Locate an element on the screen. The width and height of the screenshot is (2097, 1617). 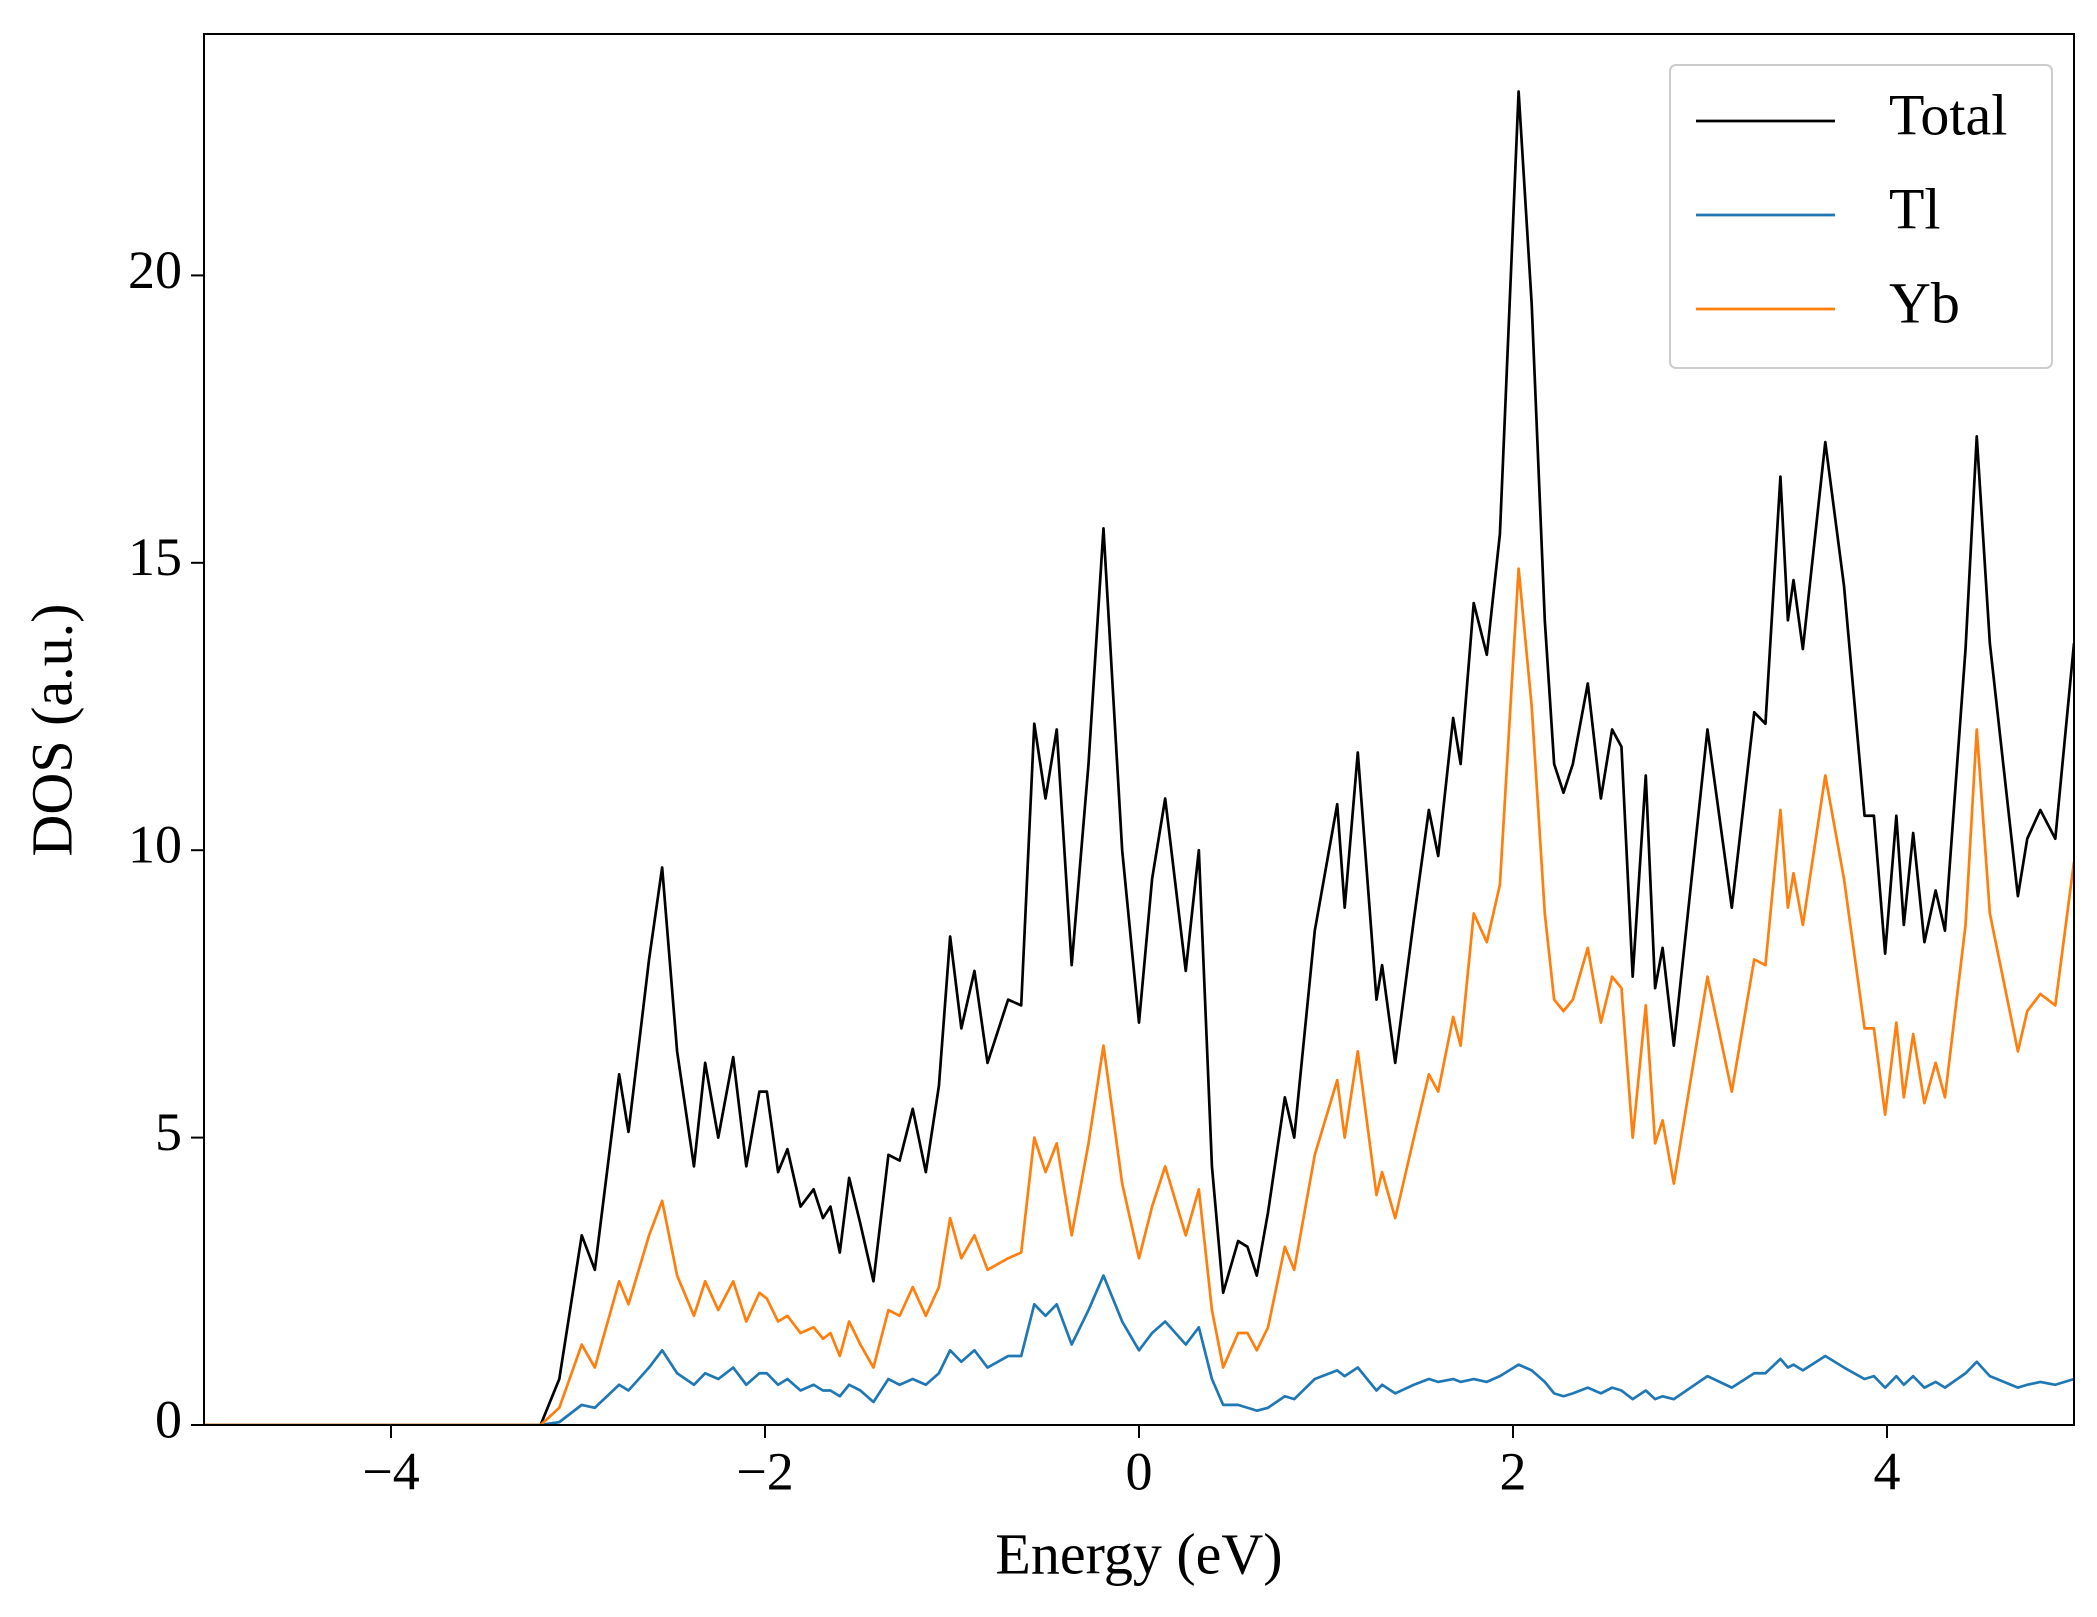
x-axis-label: Energy (eV) is located at coordinates (1138, 1553).